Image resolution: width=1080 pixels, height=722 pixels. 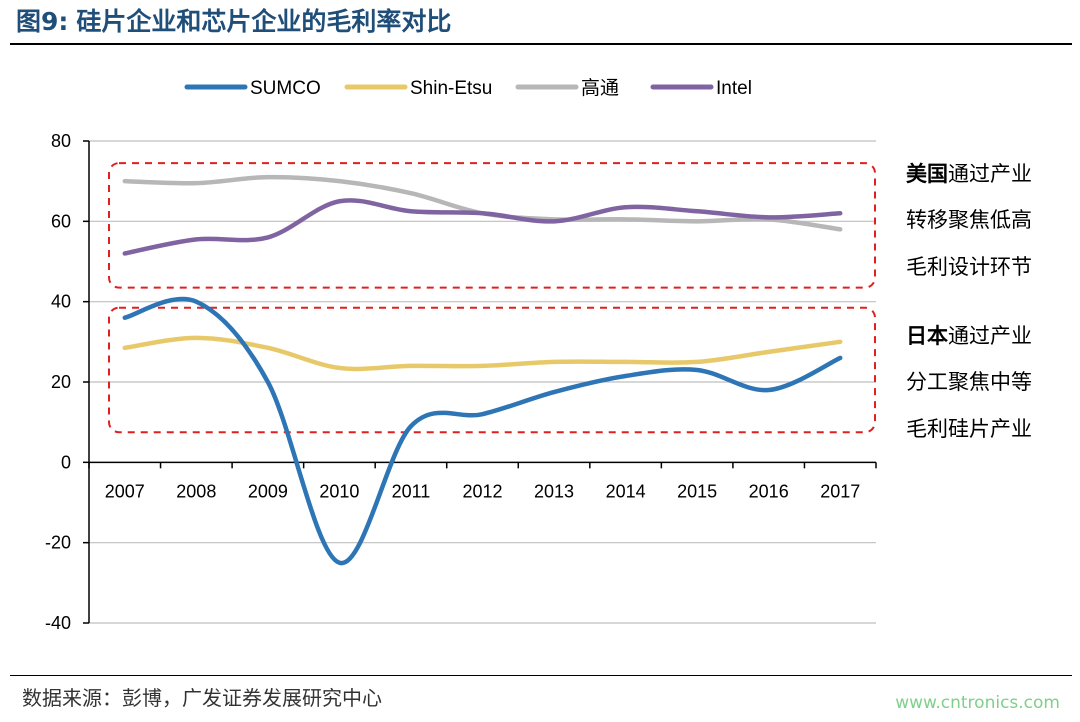 What do you see at coordinates (600, 88) in the screenshot?
I see `legend-label: 高通` at bounding box center [600, 88].